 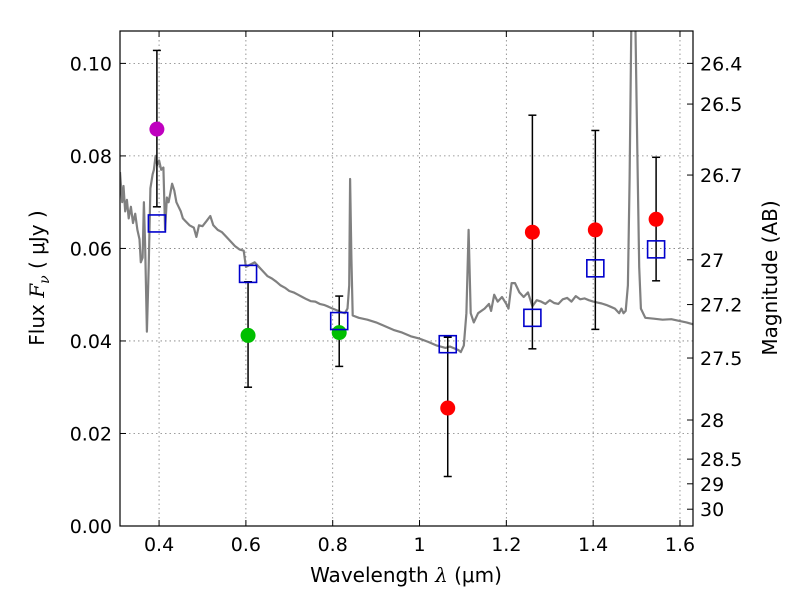 What do you see at coordinates (721, 176) in the screenshot?
I see `mag-tick-label: 26.7` at bounding box center [721, 176].